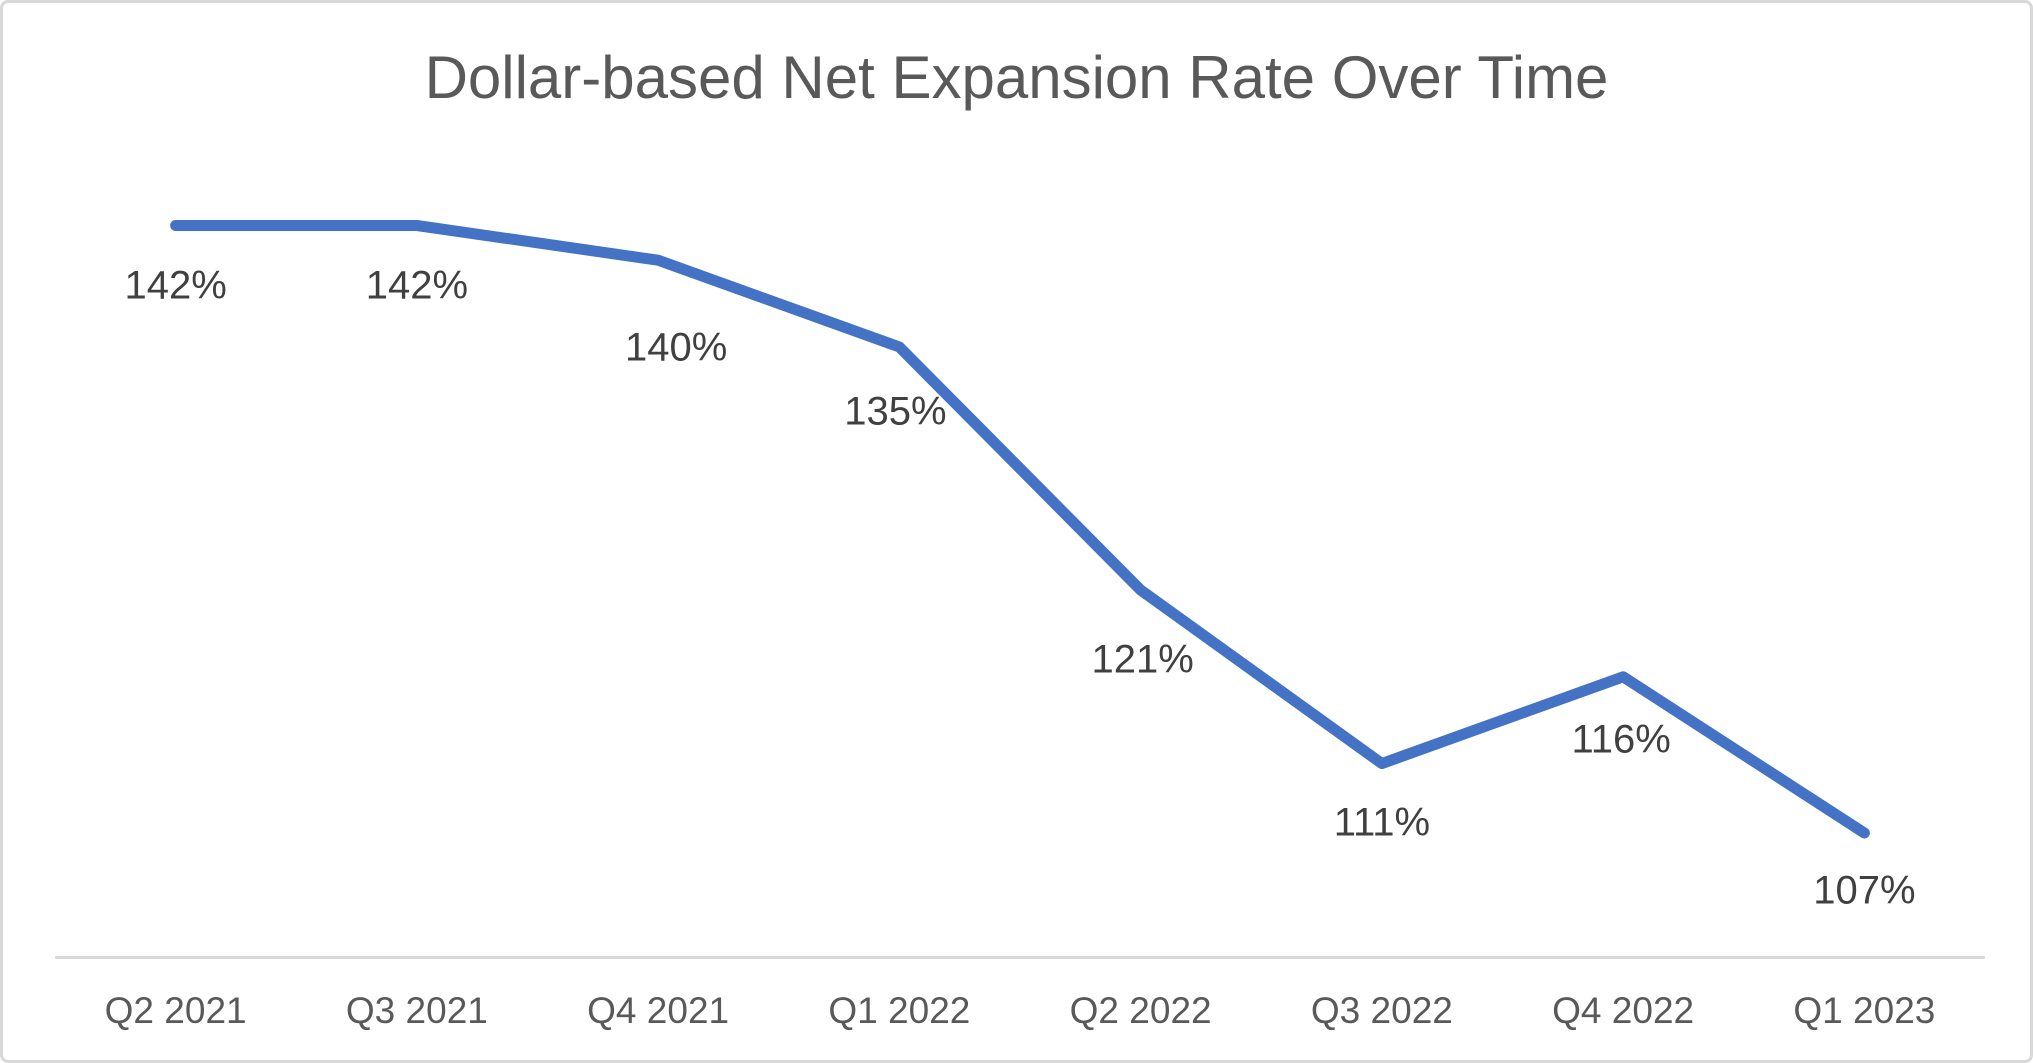 Image resolution: width=2033 pixels, height=1063 pixels. Describe the element at coordinates (1381, 1010) in the screenshot. I see `x-axis-label: Q3 2022` at that location.